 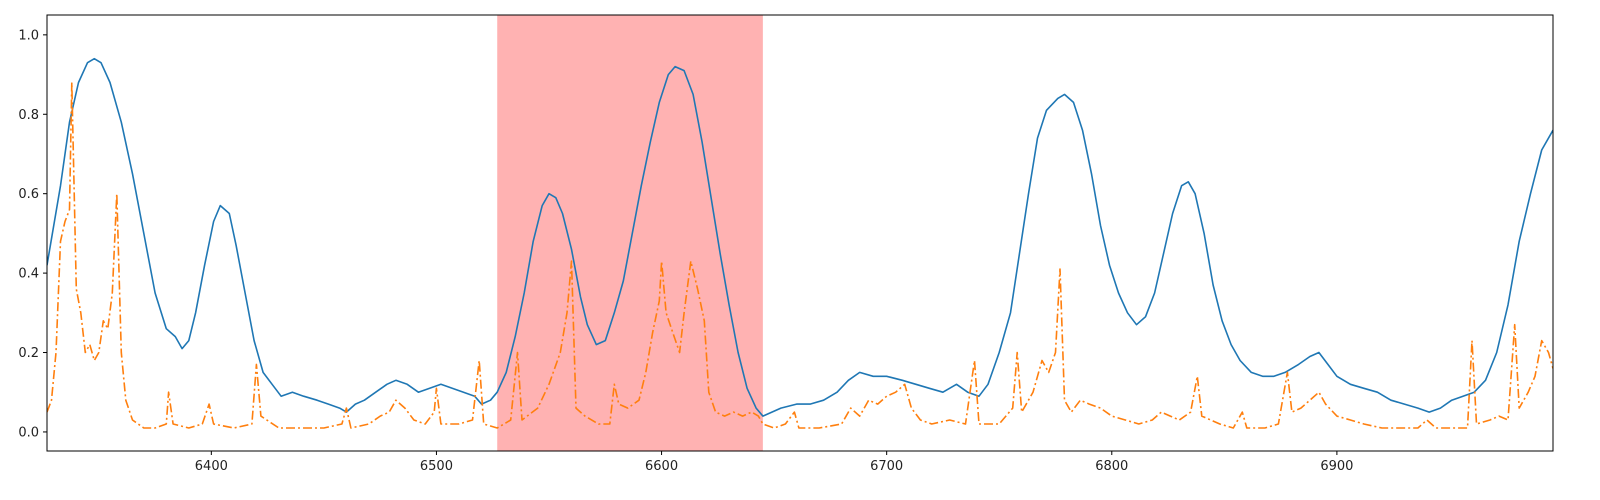 What do you see at coordinates (28, 35) in the screenshot?
I see `y-tick-label: 1.0` at bounding box center [28, 35].